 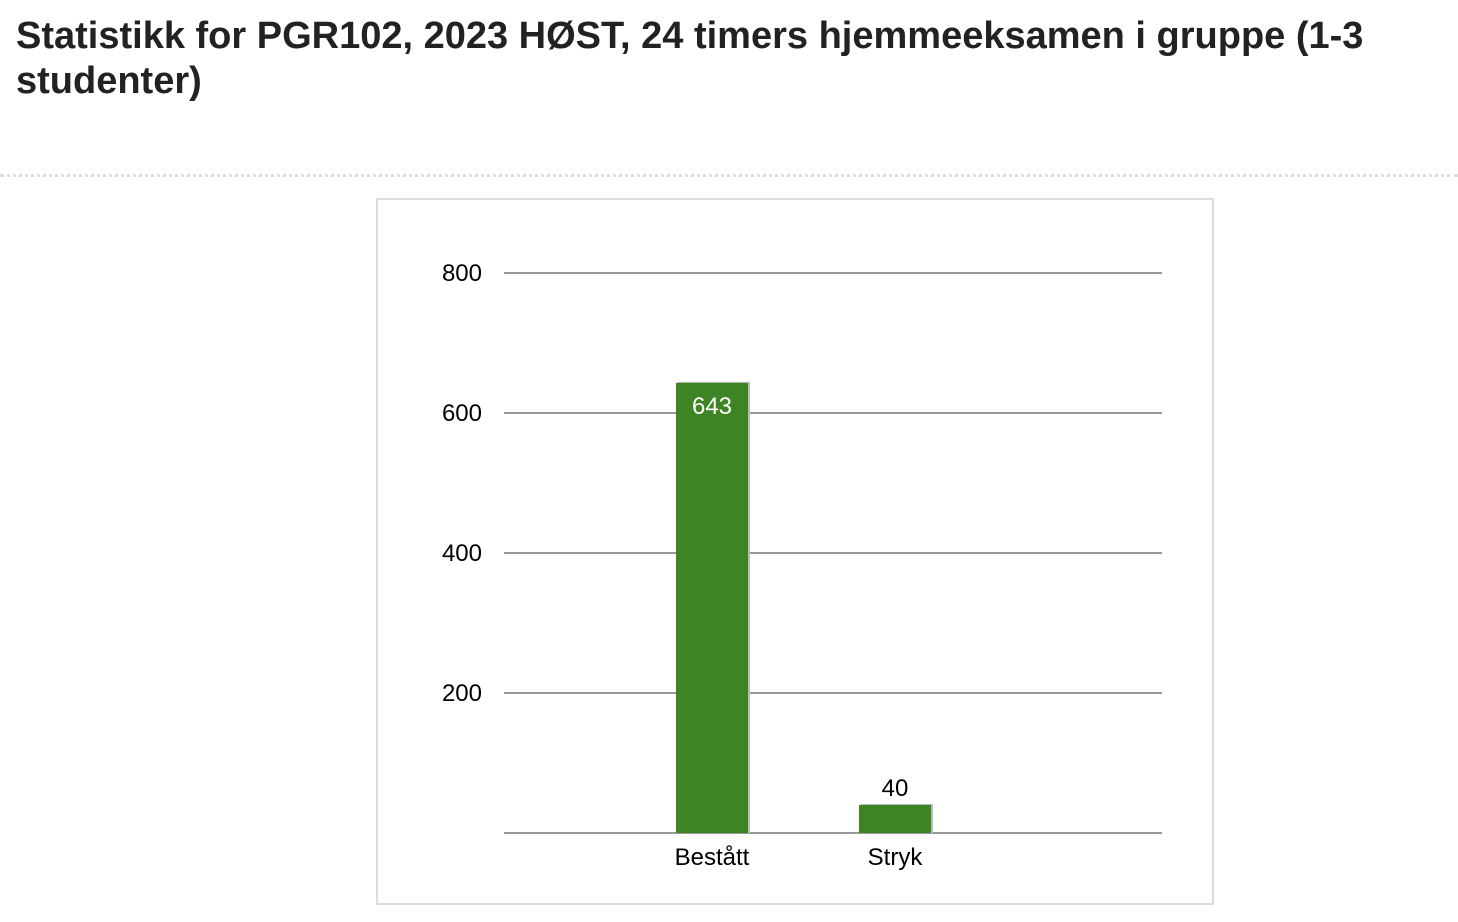 I want to click on section-divider, so click(x=729, y=175).